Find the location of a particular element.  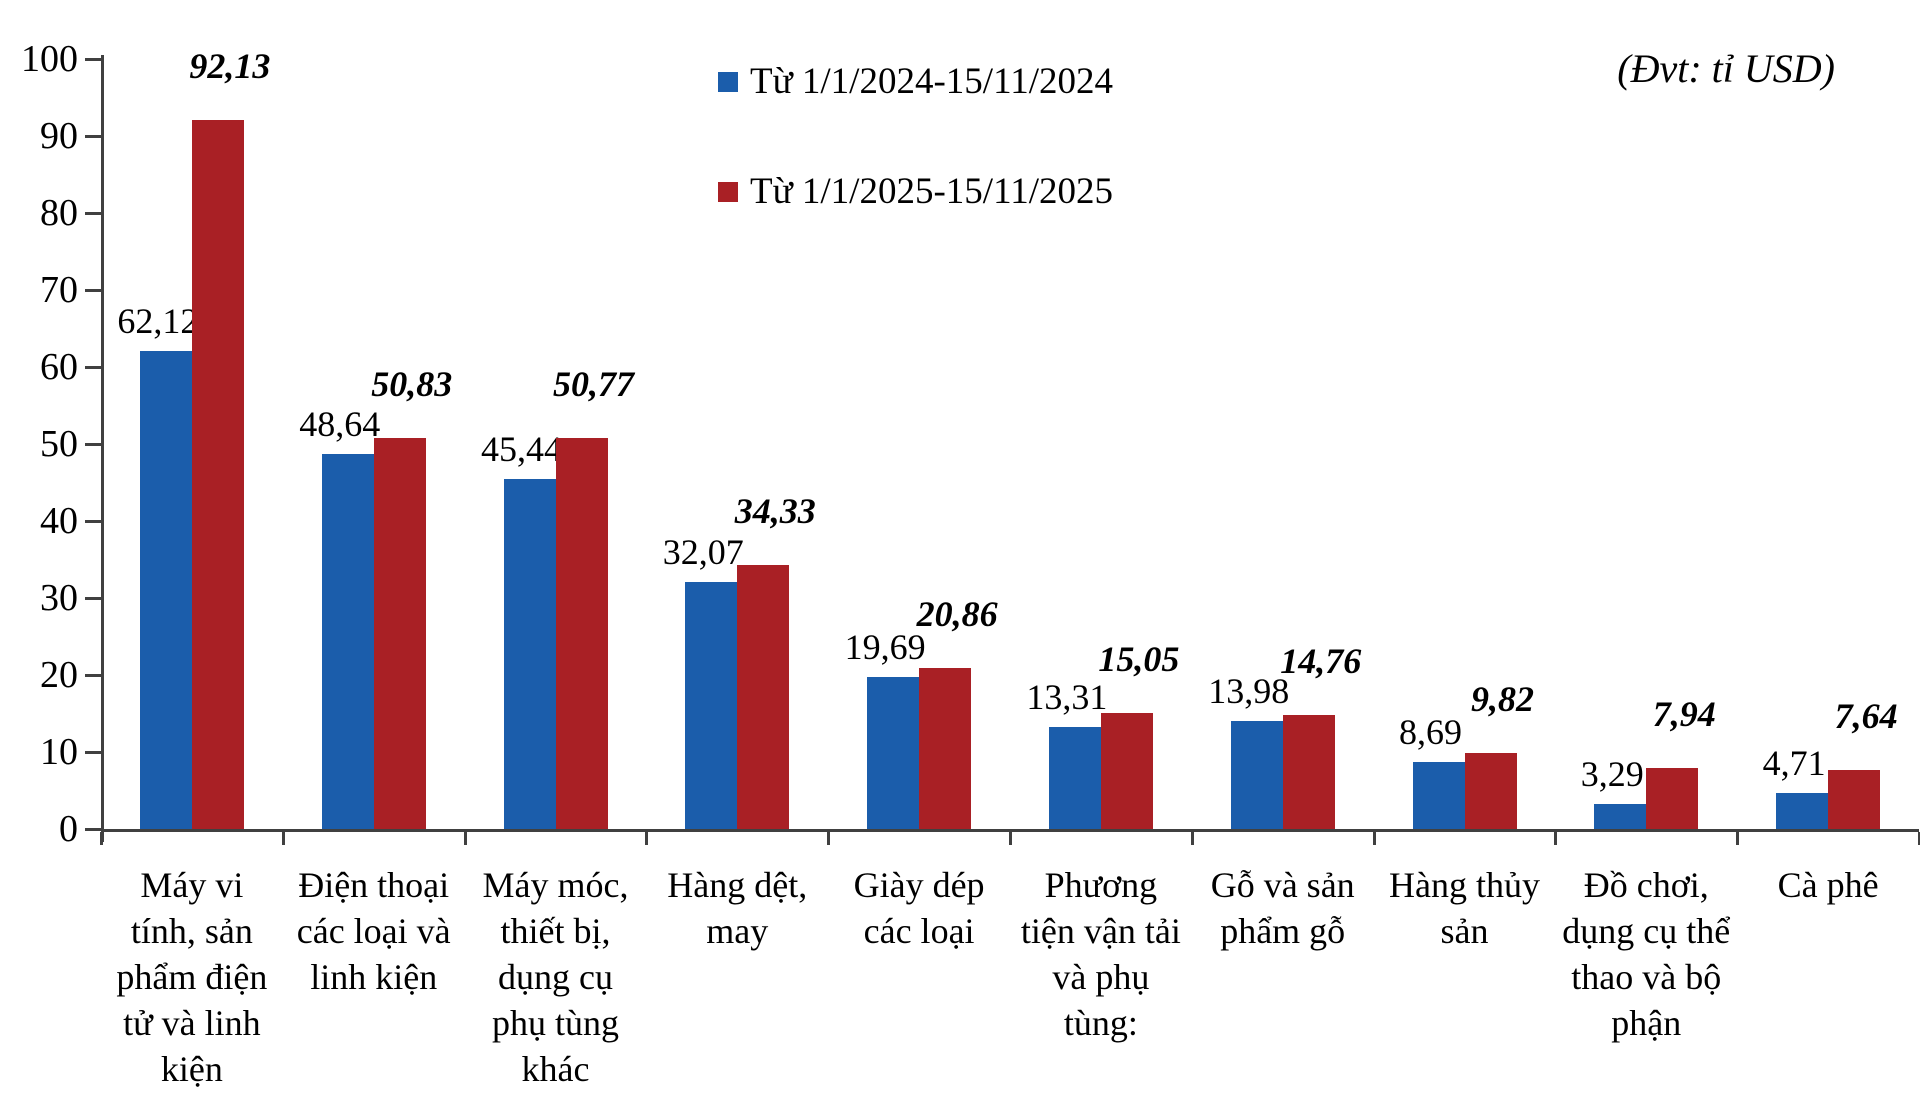

unit-label: (Đvt: tỉ USD) is located at coordinates (1726, 68).